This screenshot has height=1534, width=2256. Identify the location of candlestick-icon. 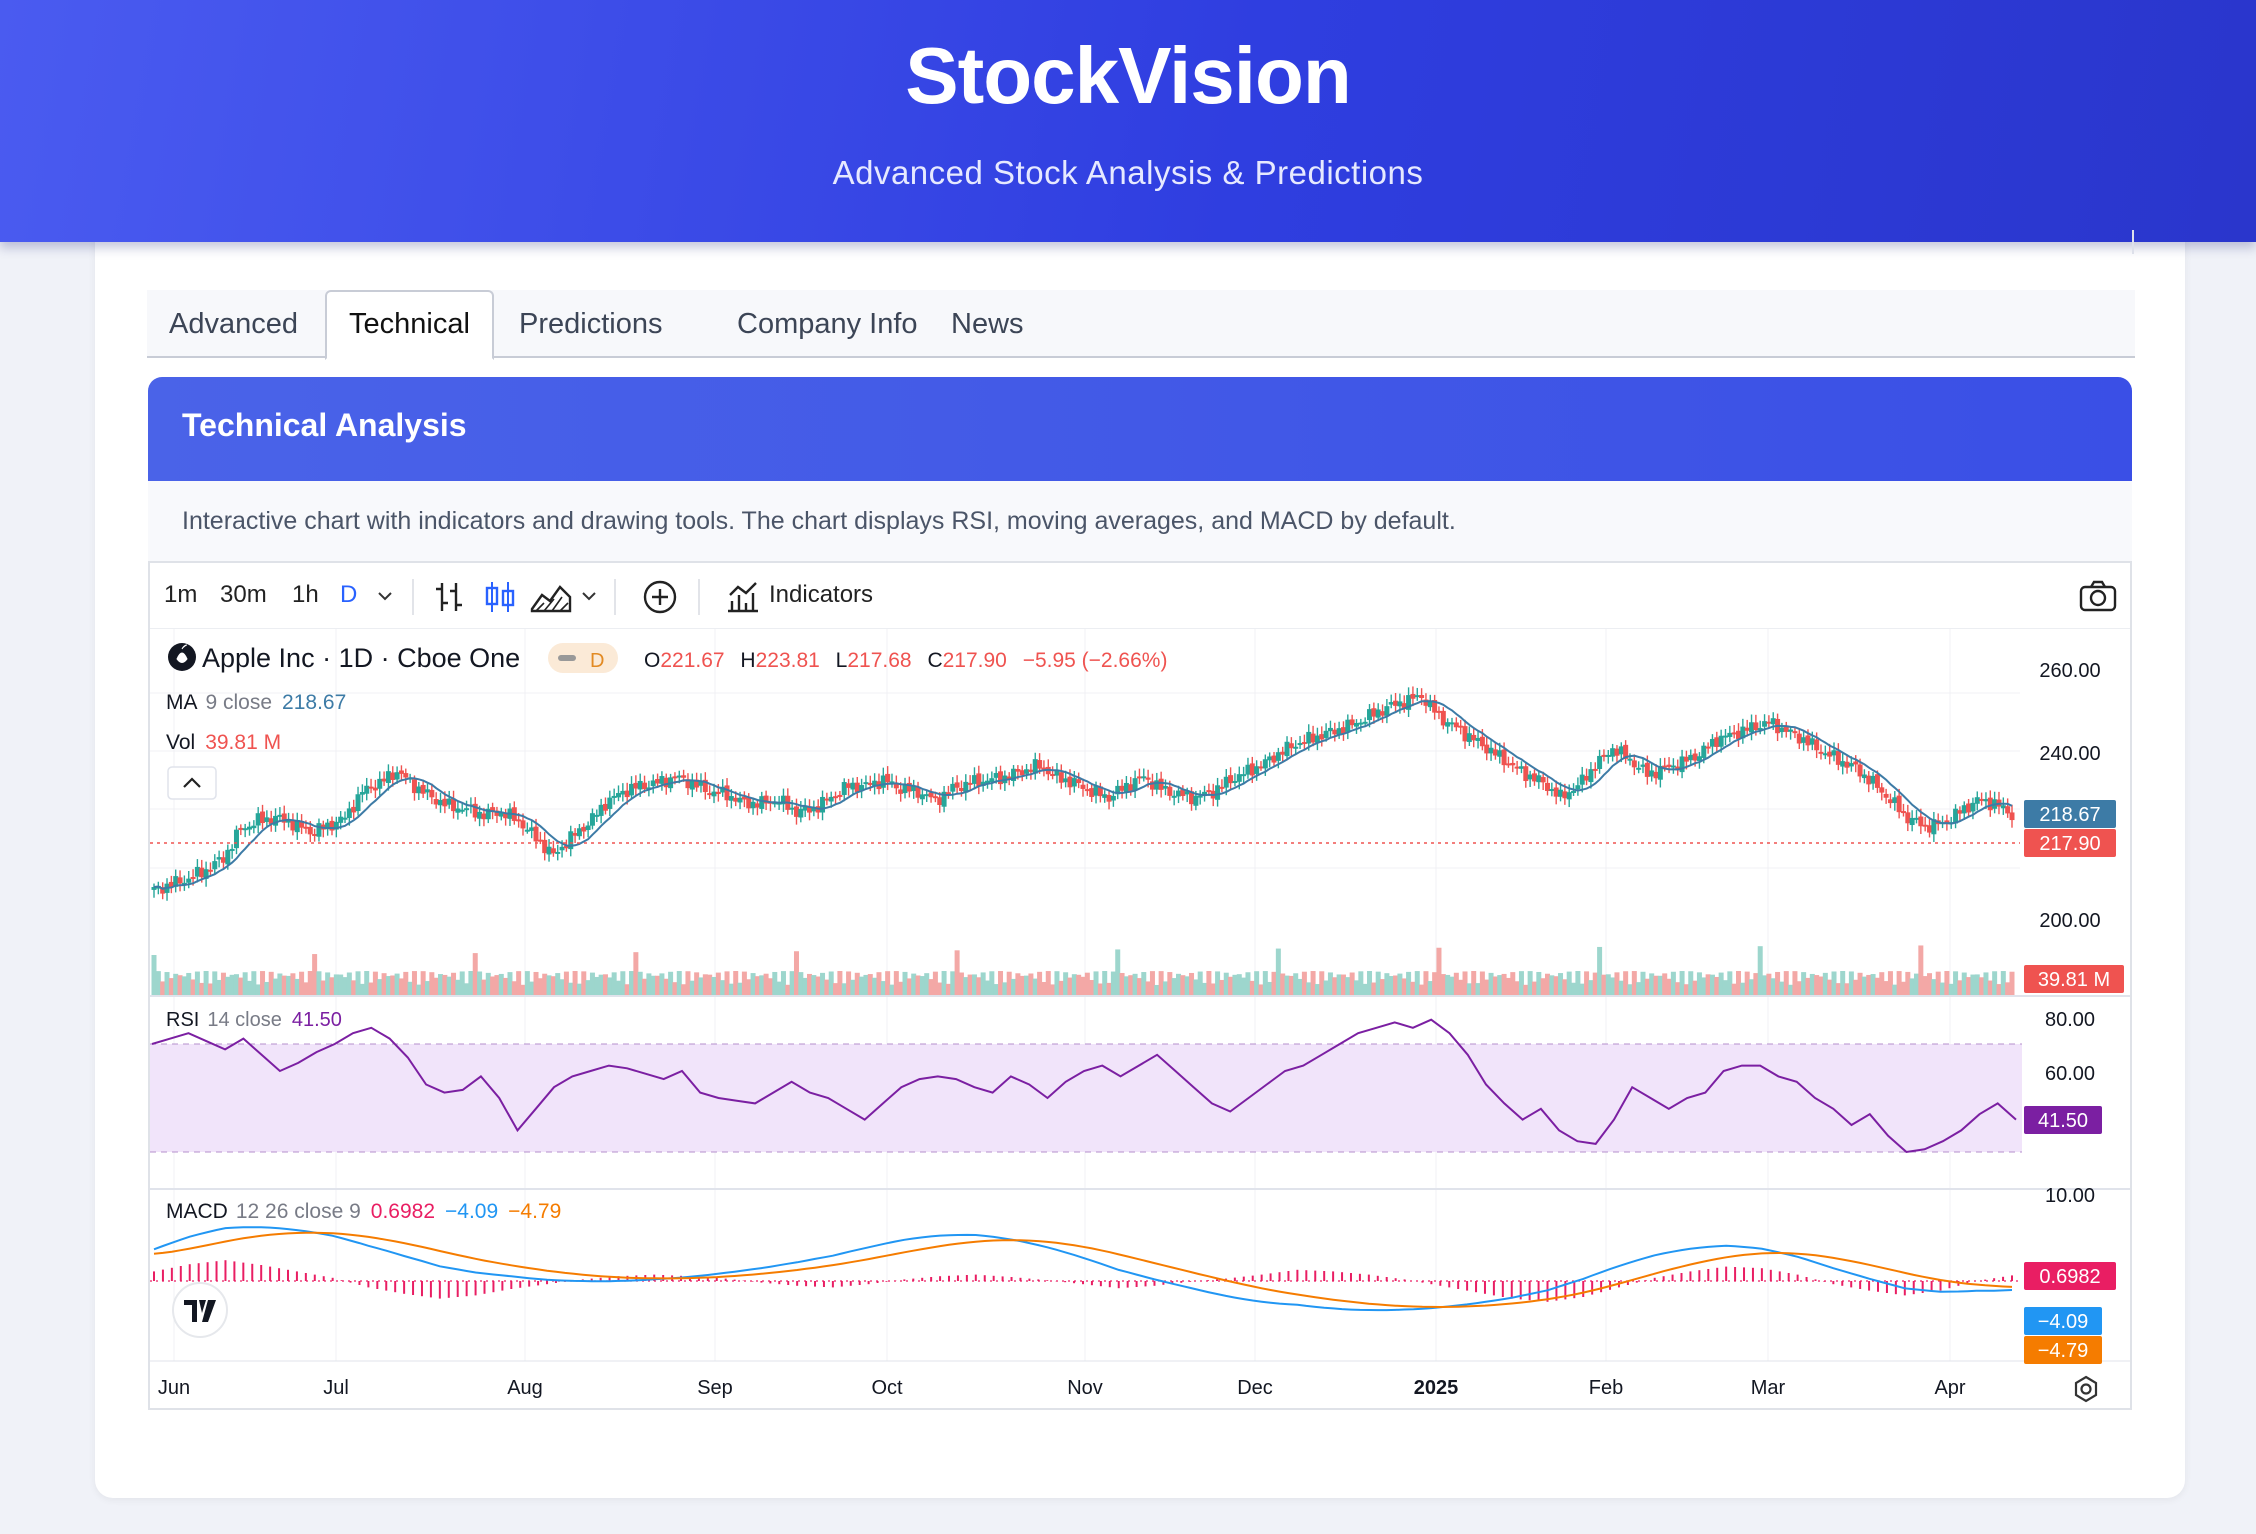
(500, 597).